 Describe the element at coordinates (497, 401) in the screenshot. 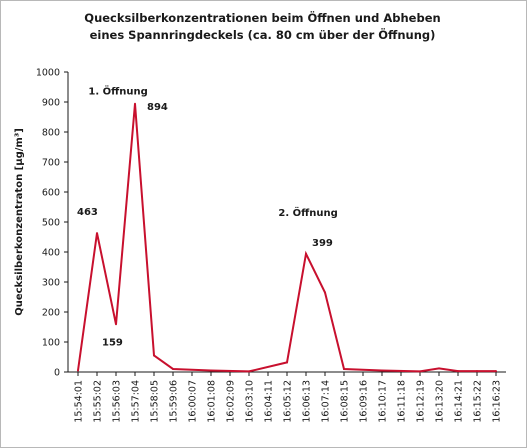

I see `x-tick-label: 16:16:23` at that location.